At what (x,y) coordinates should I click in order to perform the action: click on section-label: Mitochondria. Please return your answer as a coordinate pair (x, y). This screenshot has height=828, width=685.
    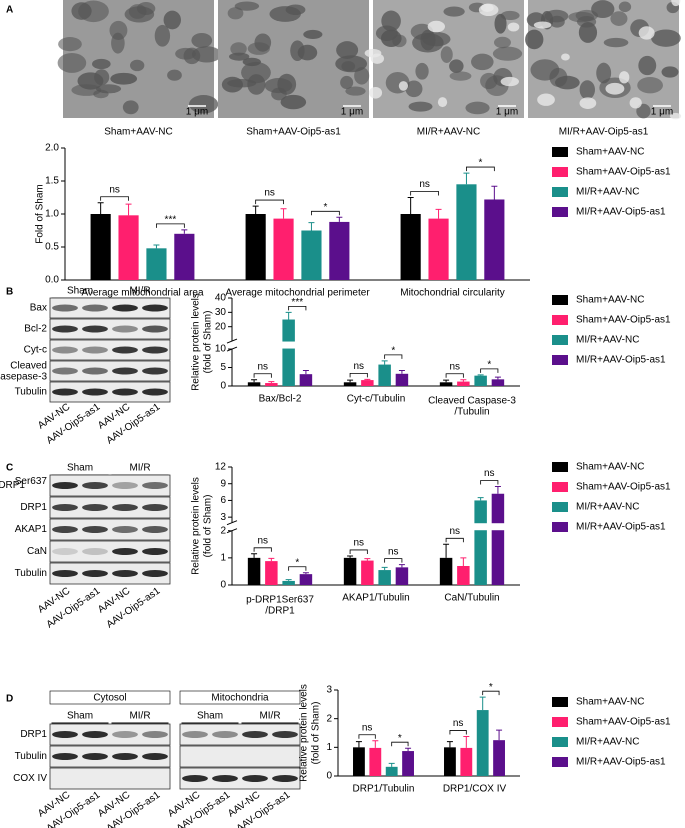
    Looking at the image, I should click on (240, 698).